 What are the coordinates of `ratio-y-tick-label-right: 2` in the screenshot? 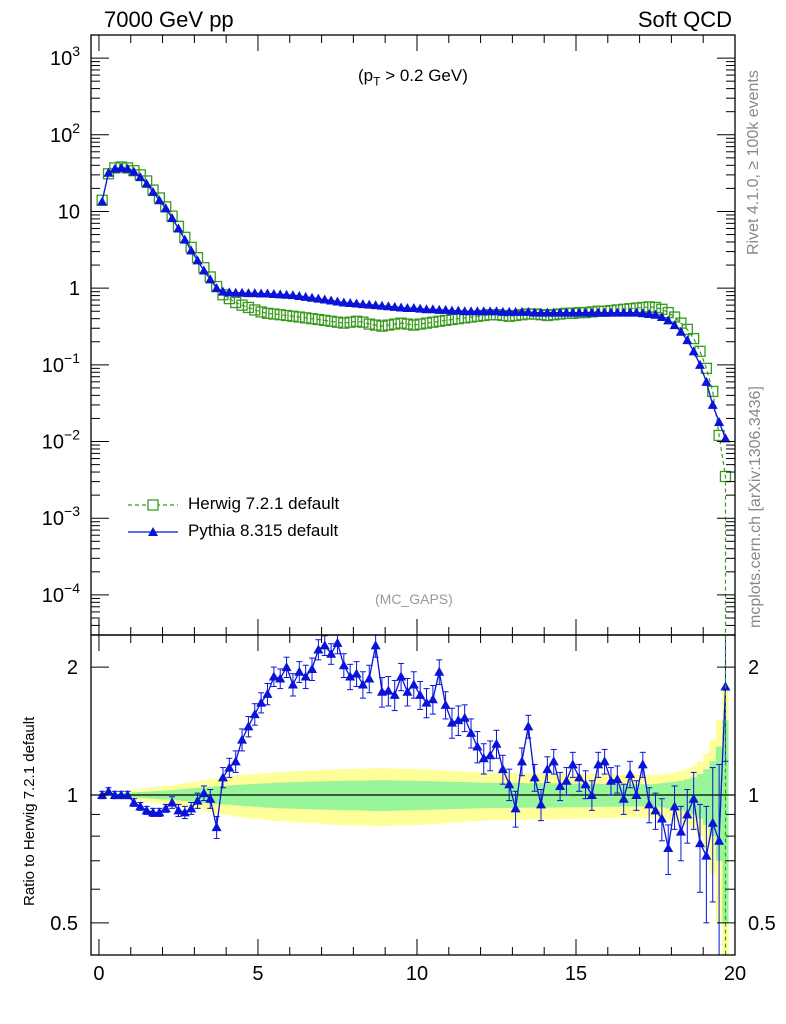 It's located at (753, 668).